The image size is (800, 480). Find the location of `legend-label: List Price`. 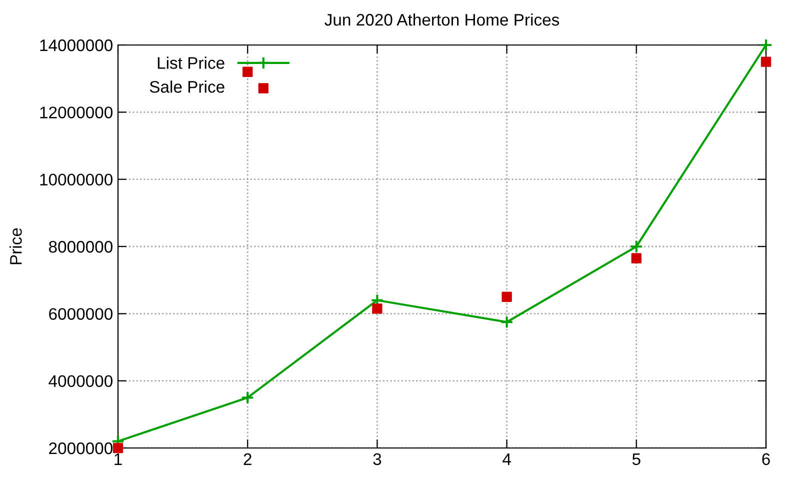

legend-label: List Price is located at coordinates (191, 62).